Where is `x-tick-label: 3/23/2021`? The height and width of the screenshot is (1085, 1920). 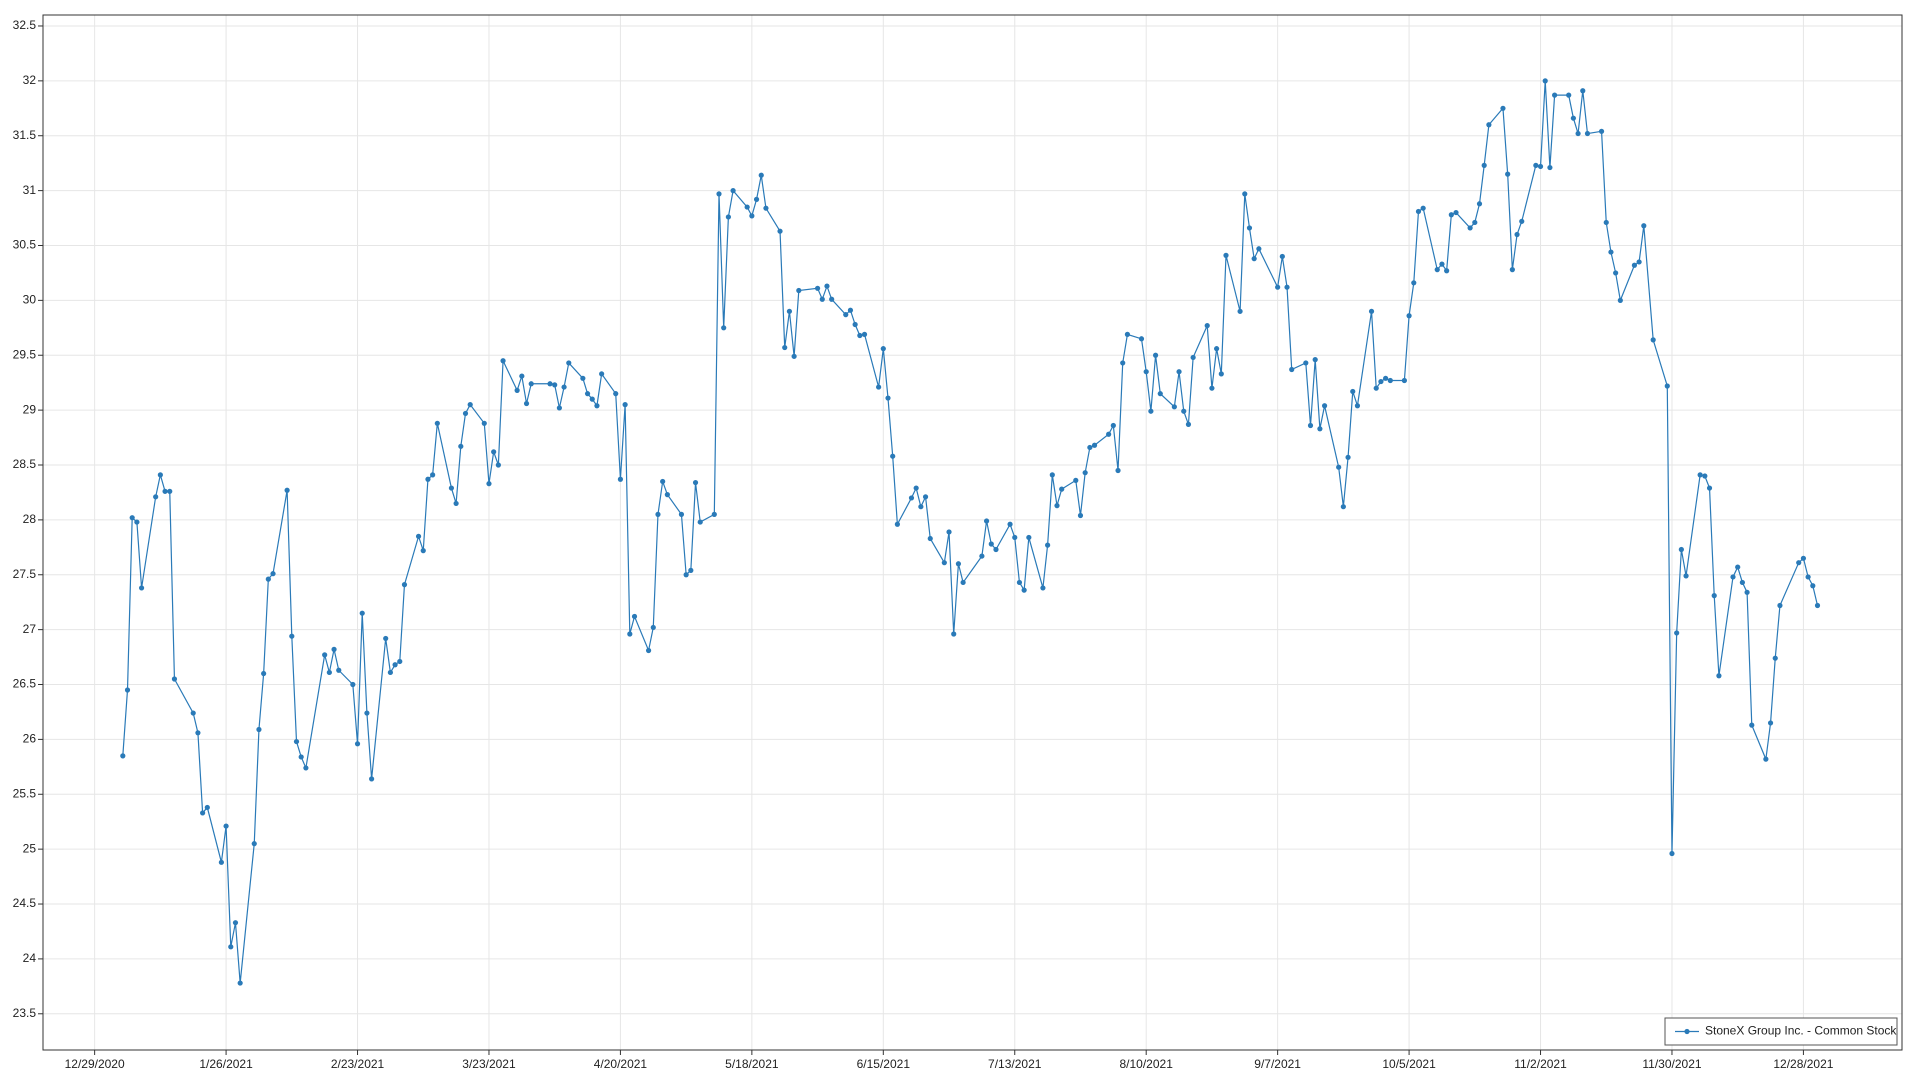 x-tick-label: 3/23/2021 is located at coordinates (489, 1064).